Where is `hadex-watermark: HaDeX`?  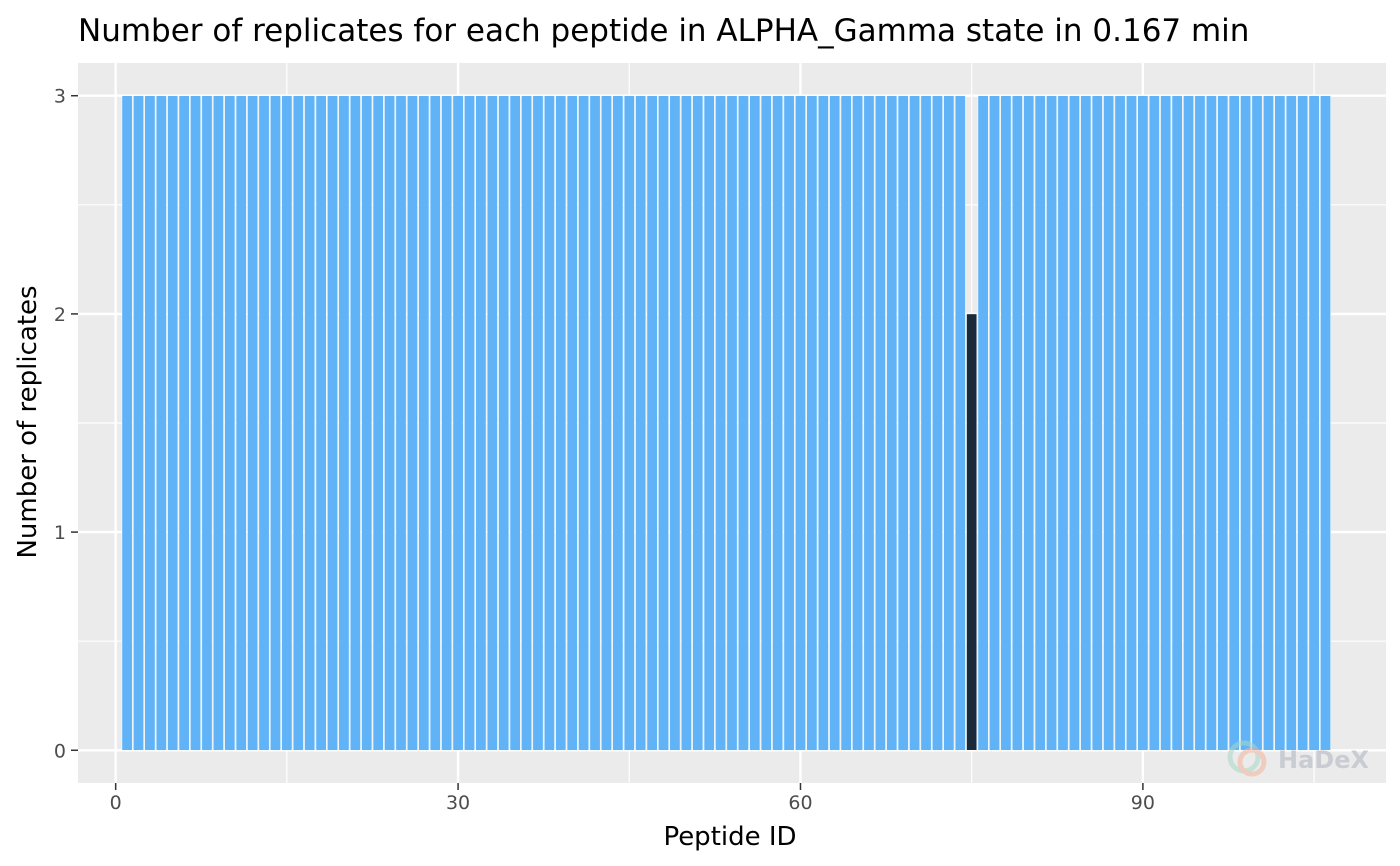
hadex-watermark: HaDeX is located at coordinates (1298, 758).